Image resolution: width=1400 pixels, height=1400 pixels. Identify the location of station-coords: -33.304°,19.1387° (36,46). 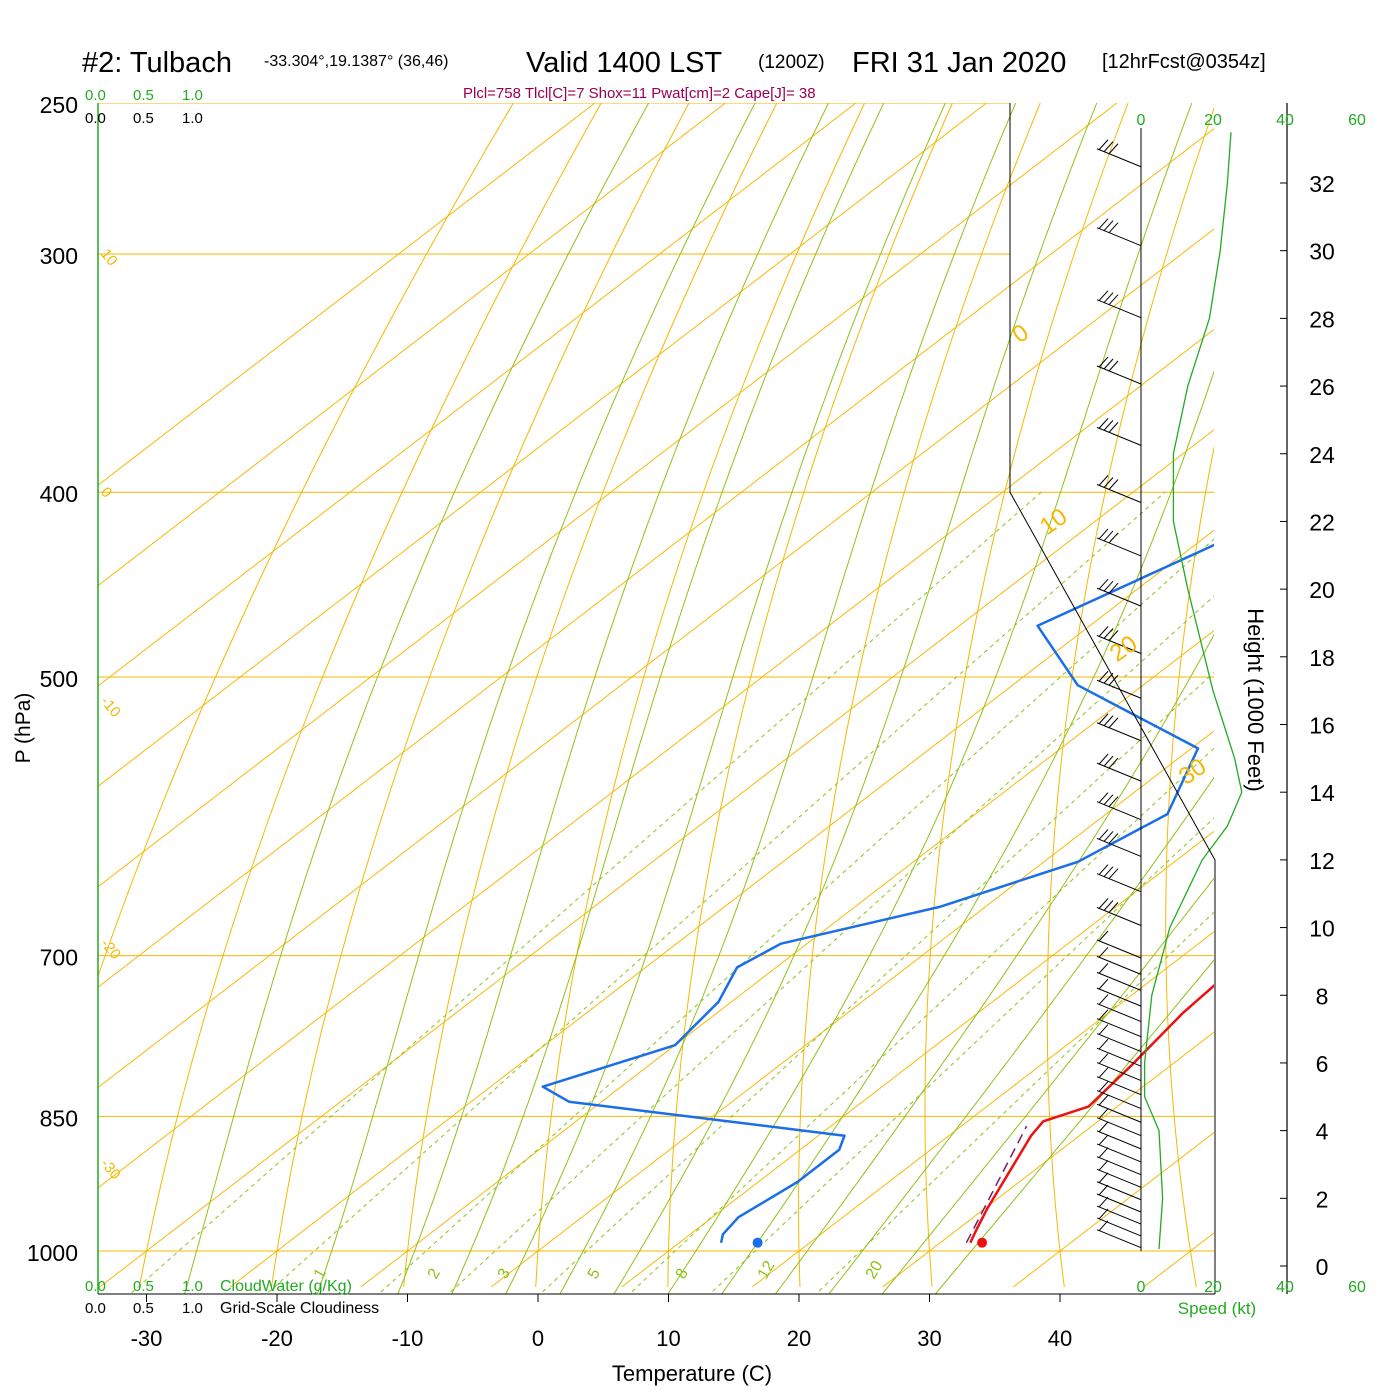
(356, 61).